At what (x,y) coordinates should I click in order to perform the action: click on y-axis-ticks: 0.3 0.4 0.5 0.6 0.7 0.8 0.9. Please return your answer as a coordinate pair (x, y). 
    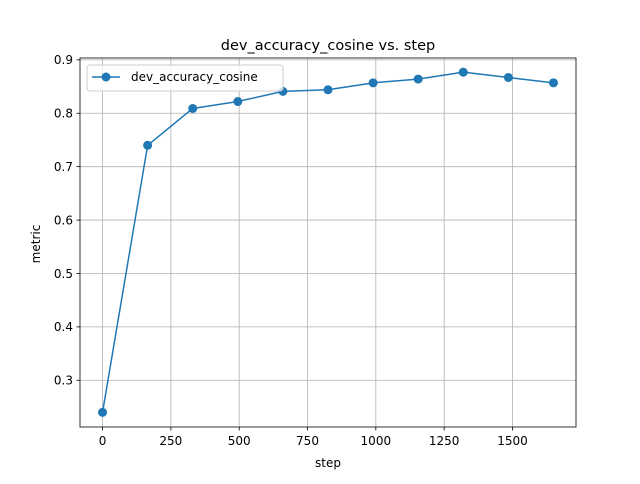
    Looking at the image, I should click on (67, 220).